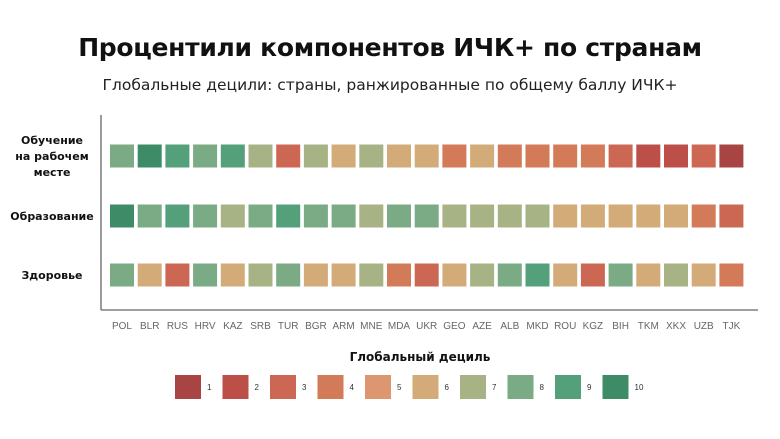 Image resolution: width=780 pixels, height=439 pixels. What do you see at coordinates (620, 326) in the screenshot?
I see `x-tick-label: BIH` at bounding box center [620, 326].